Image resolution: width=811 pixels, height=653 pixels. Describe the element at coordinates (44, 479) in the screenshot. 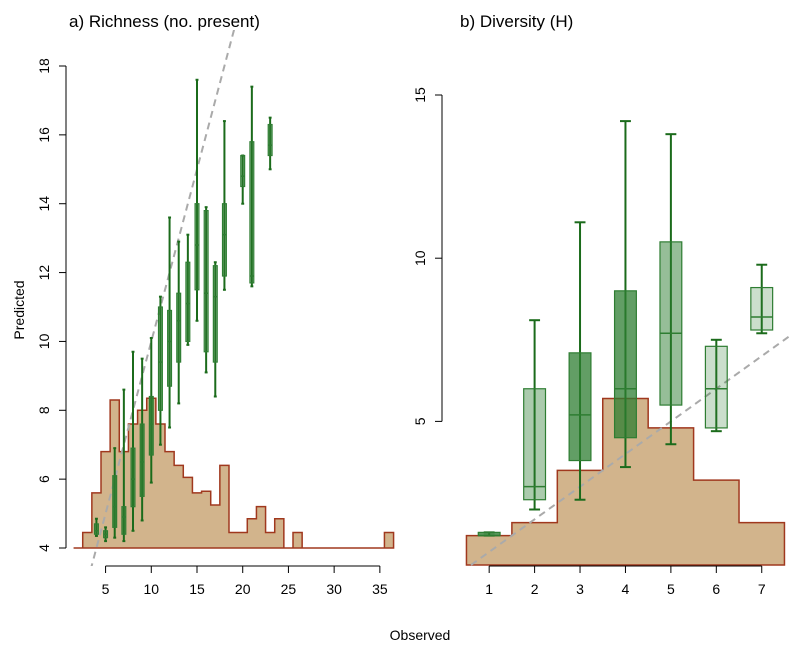

I see `y-tick-label: 6` at that location.